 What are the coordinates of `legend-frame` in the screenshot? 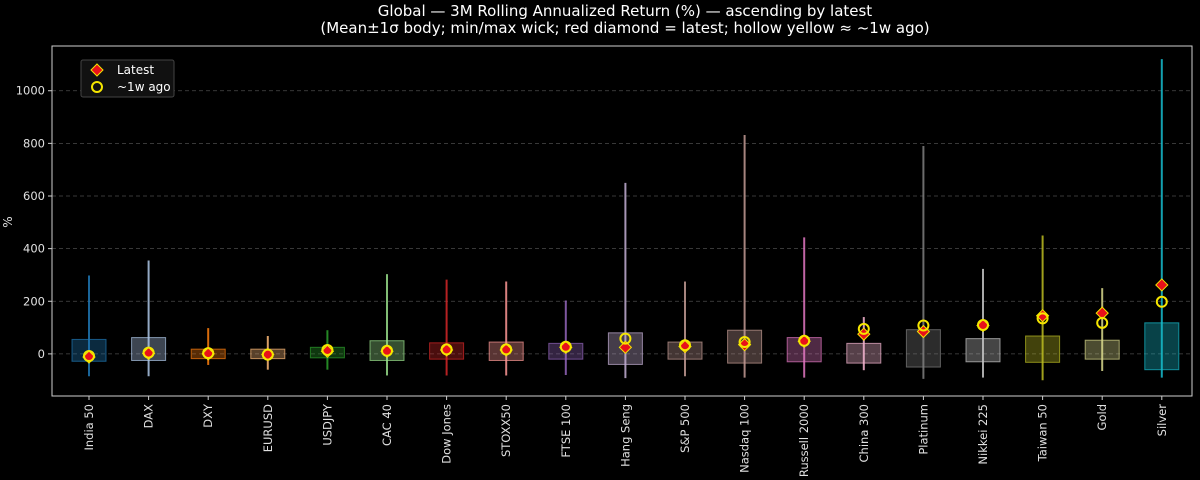 It's located at (127, 78).